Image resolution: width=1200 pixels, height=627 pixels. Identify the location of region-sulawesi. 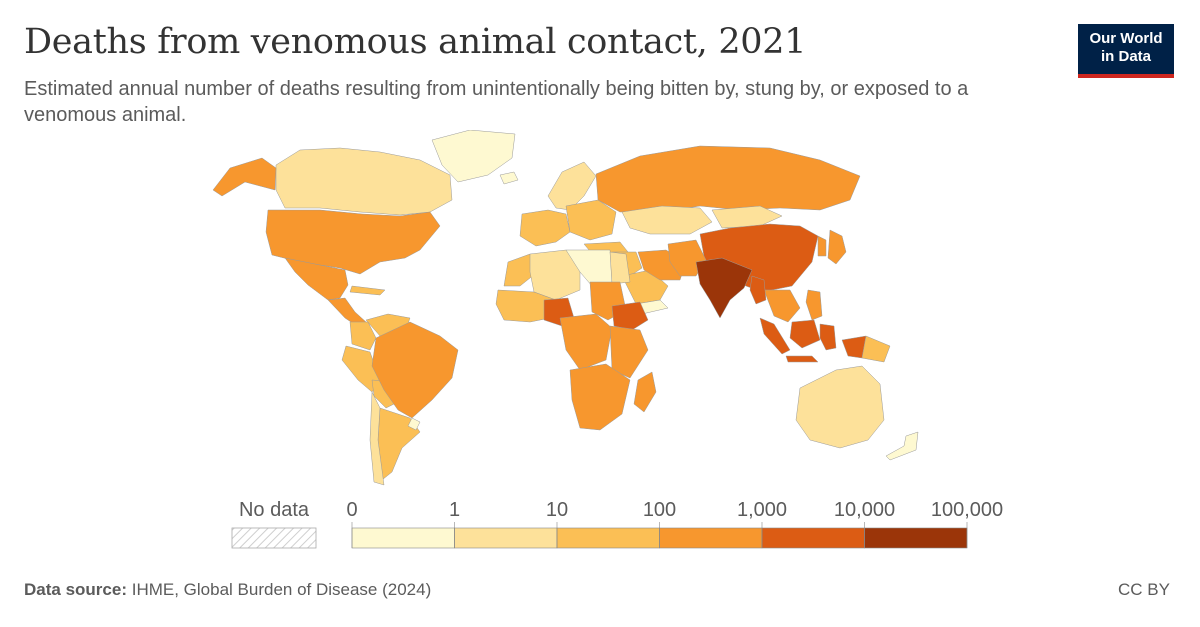
(828, 337).